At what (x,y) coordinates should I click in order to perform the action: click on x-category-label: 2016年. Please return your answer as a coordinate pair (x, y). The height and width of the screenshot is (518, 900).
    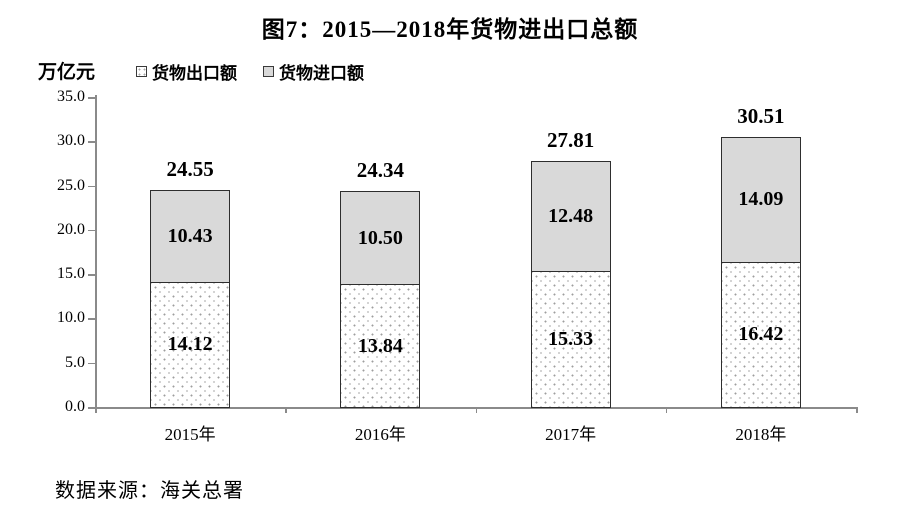
    Looking at the image, I should click on (380, 434).